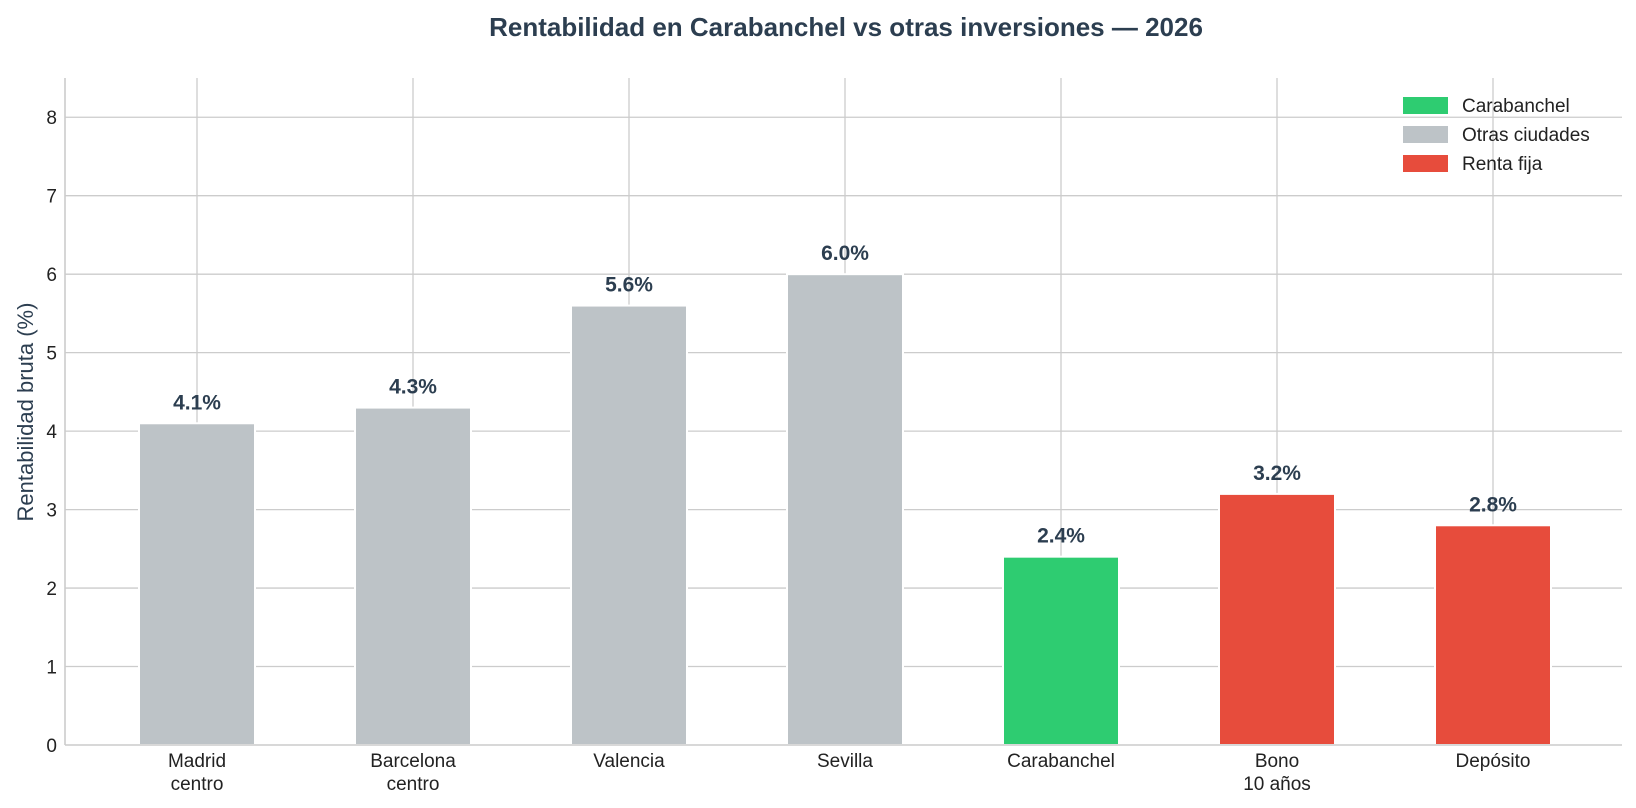 This screenshot has height=808, width=1636. What do you see at coordinates (51, 354) in the screenshot?
I see `y-tick-label: 5` at bounding box center [51, 354].